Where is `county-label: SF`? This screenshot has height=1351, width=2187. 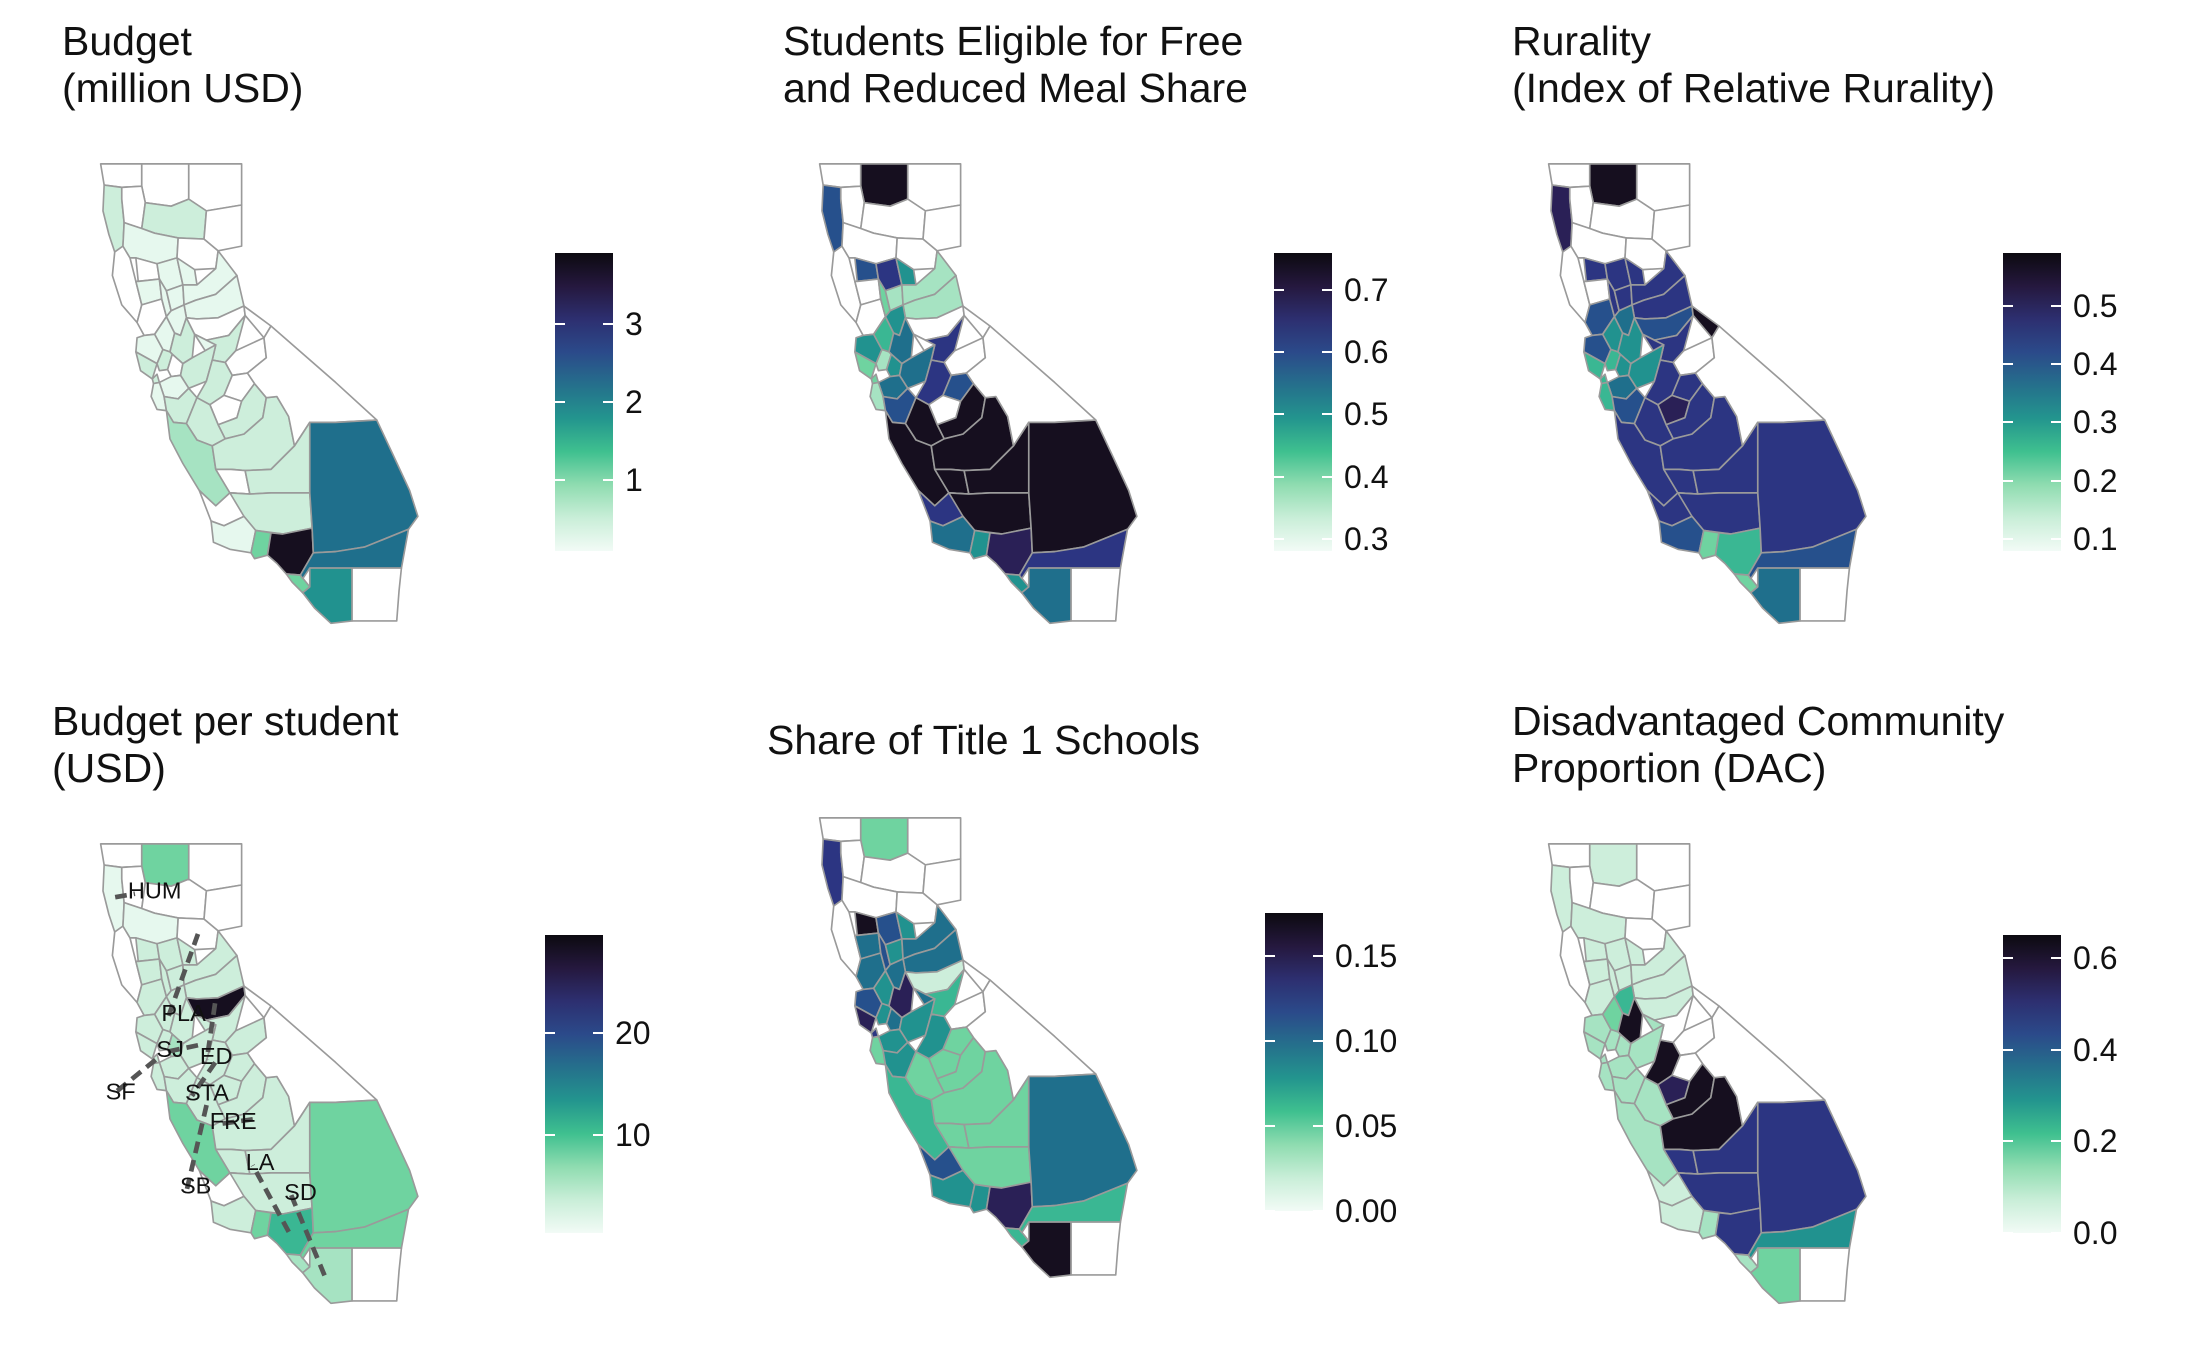 county-label: SF is located at coordinates (121, 1091).